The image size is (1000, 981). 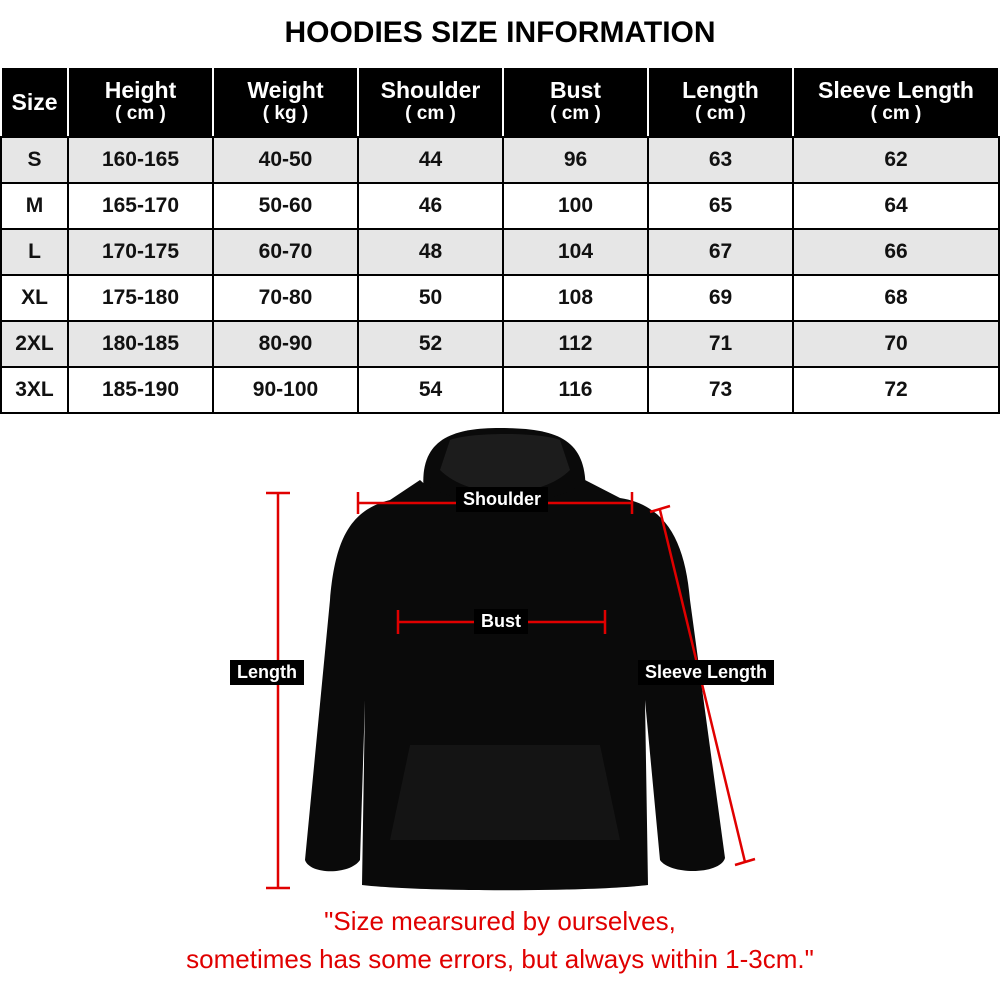 What do you see at coordinates (140, 90) in the screenshot?
I see `header-name: Height` at bounding box center [140, 90].